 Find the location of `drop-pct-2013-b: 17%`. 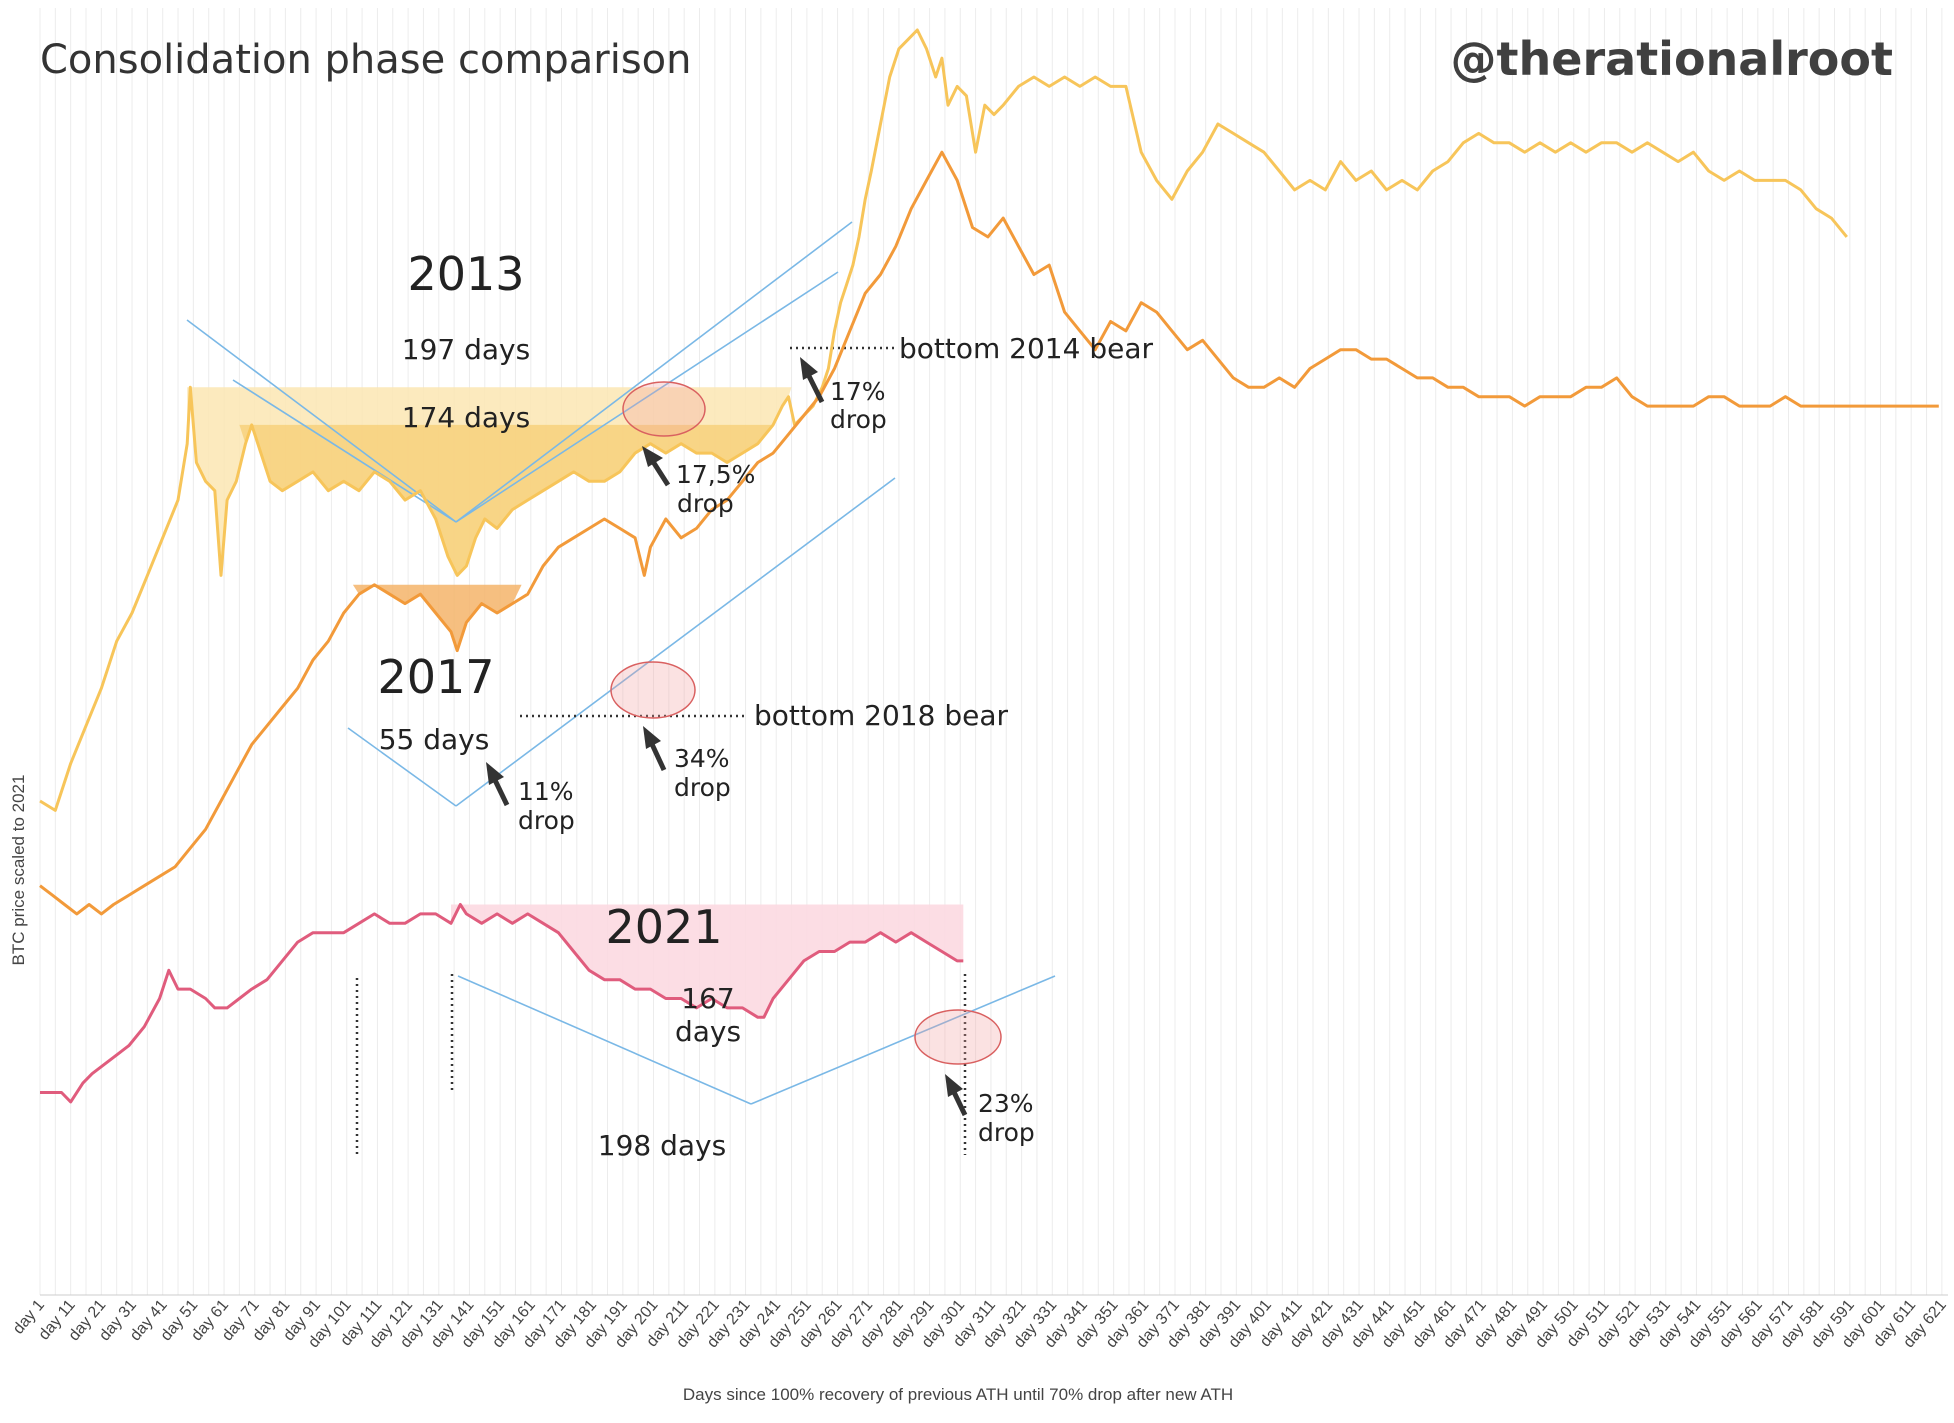

drop-pct-2013-b: 17% is located at coordinates (858, 391).